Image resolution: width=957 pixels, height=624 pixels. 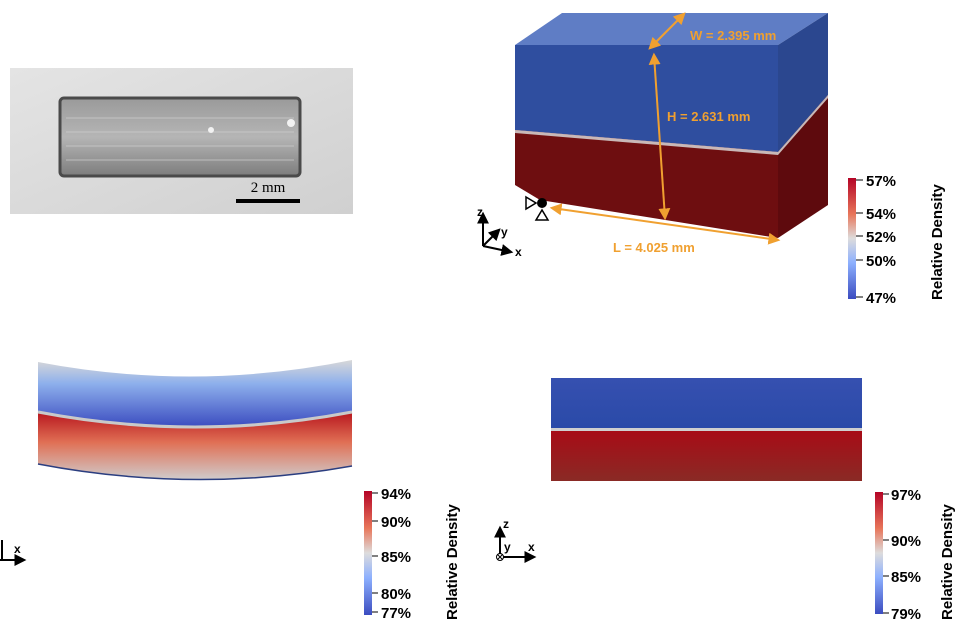 What do you see at coordinates (879, 553) in the screenshot?
I see `colorbar-3-gradient` at bounding box center [879, 553].